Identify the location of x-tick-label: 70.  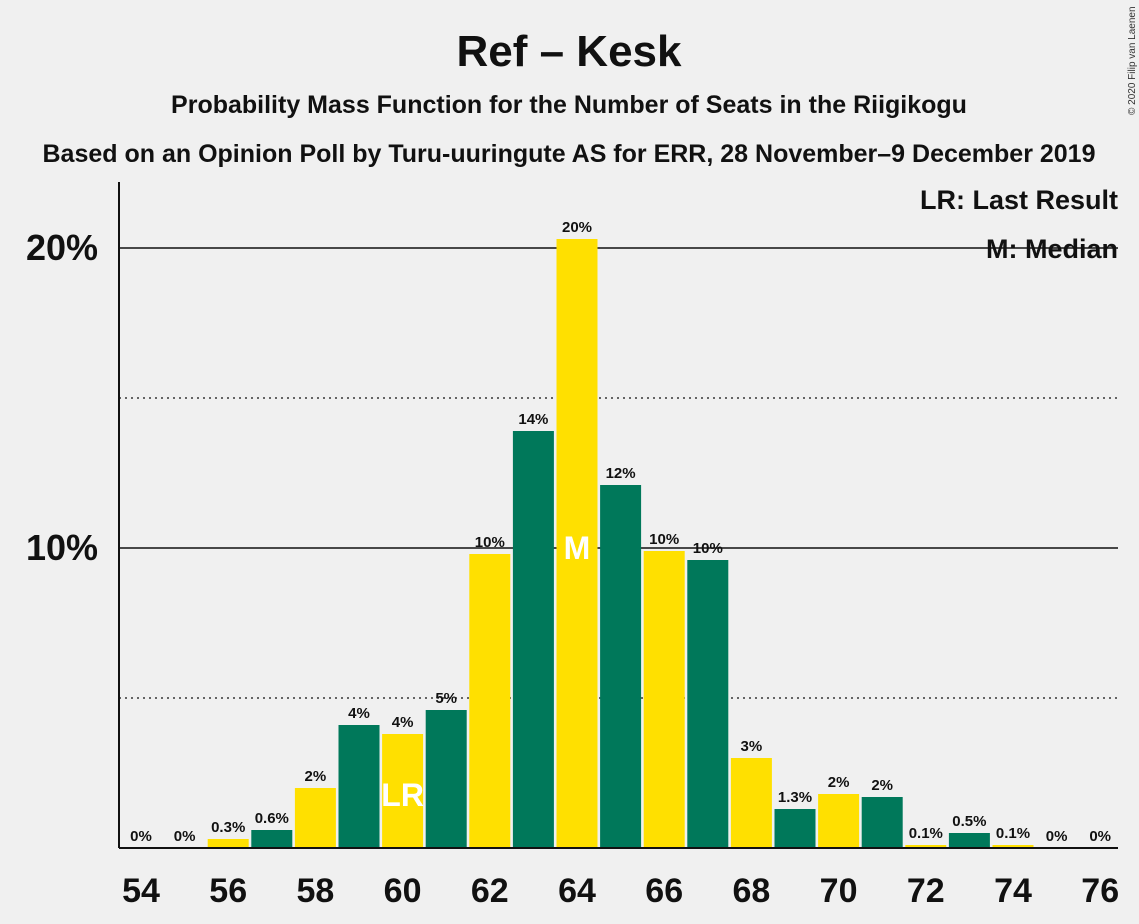
(839, 891).